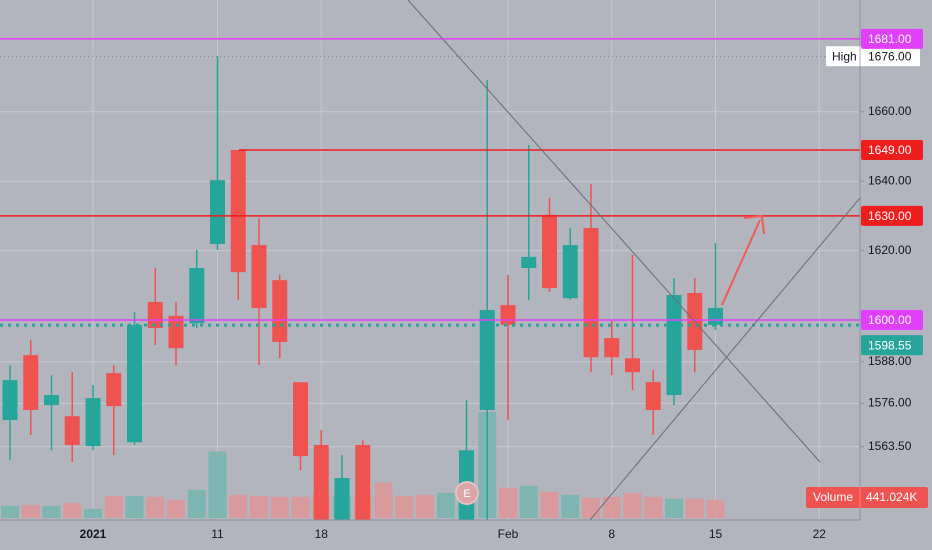 This screenshot has height=550, width=932. Describe the element at coordinates (890, 250) in the screenshot. I see `y-tick-label: 1620.00` at that location.